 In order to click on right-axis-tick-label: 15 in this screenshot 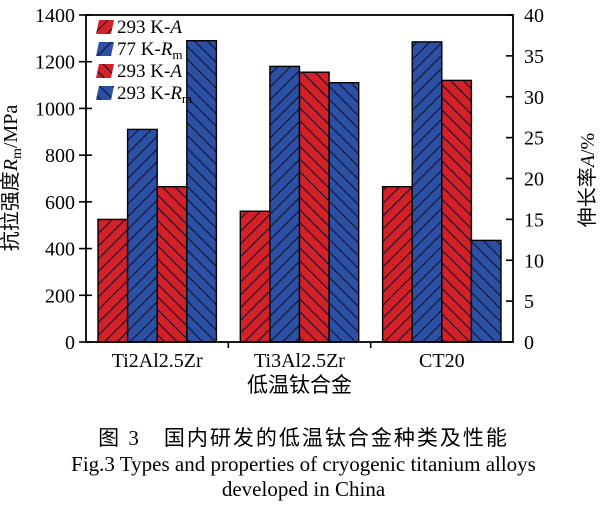, I will do `click(534, 220)`.